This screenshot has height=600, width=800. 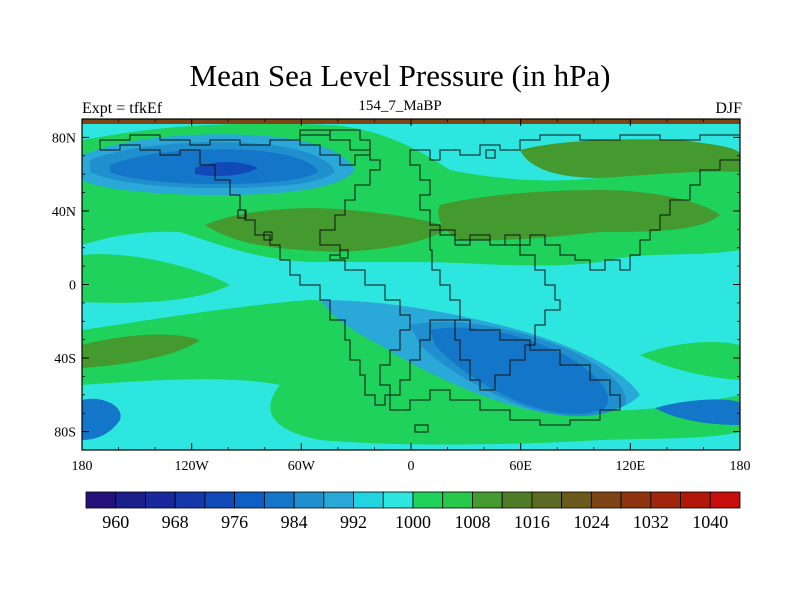 What do you see at coordinates (122, 108) in the screenshot?
I see `experiment-label: Expt = tfkEf` at bounding box center [122, 108].